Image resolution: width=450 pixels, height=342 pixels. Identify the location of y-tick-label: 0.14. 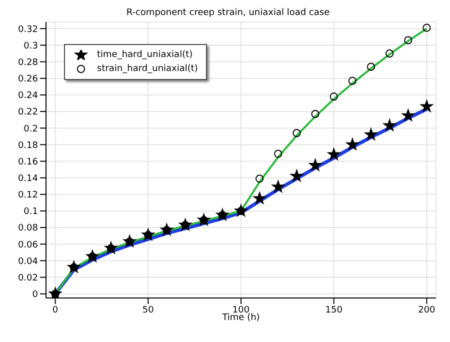
(28, 179).